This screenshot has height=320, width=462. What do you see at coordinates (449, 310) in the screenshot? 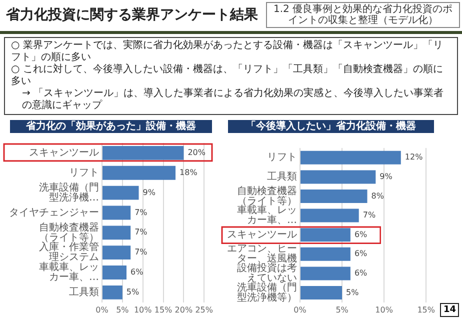
I see `text: 14` at bounding box center [449, 310].